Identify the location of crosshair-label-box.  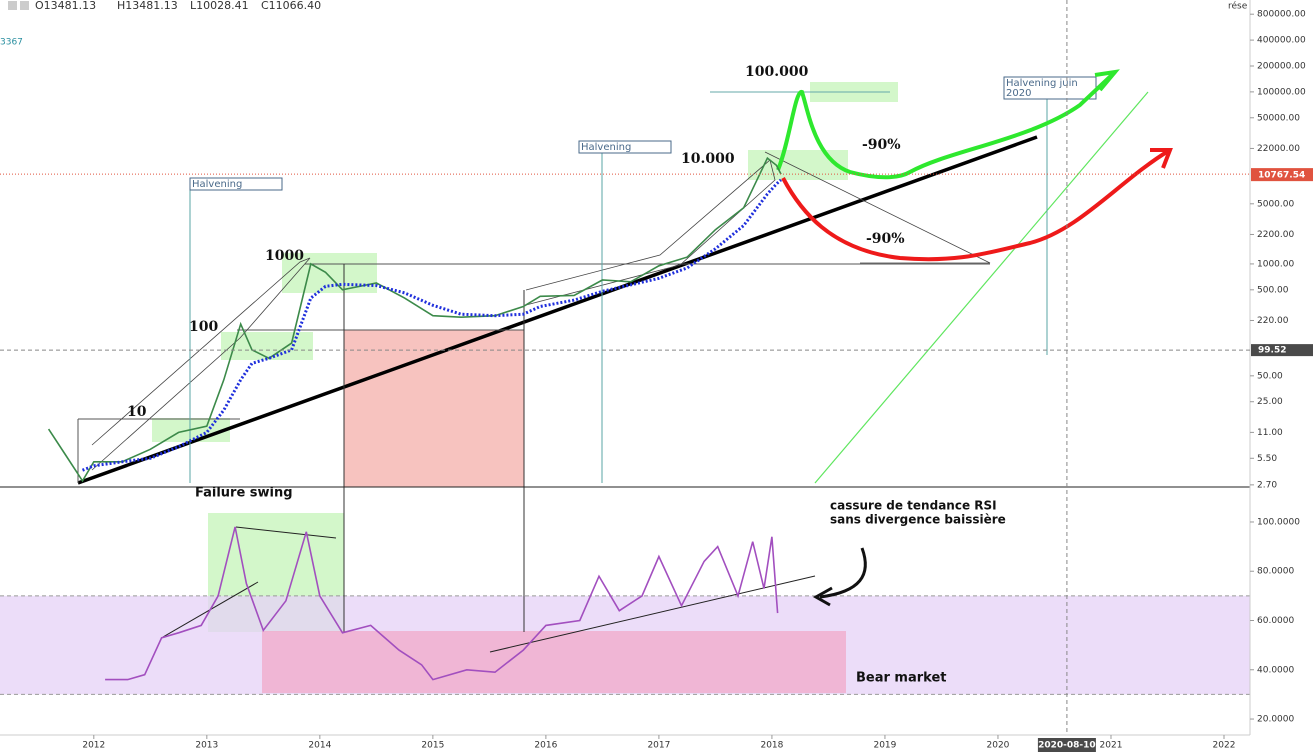
(1066, 745).